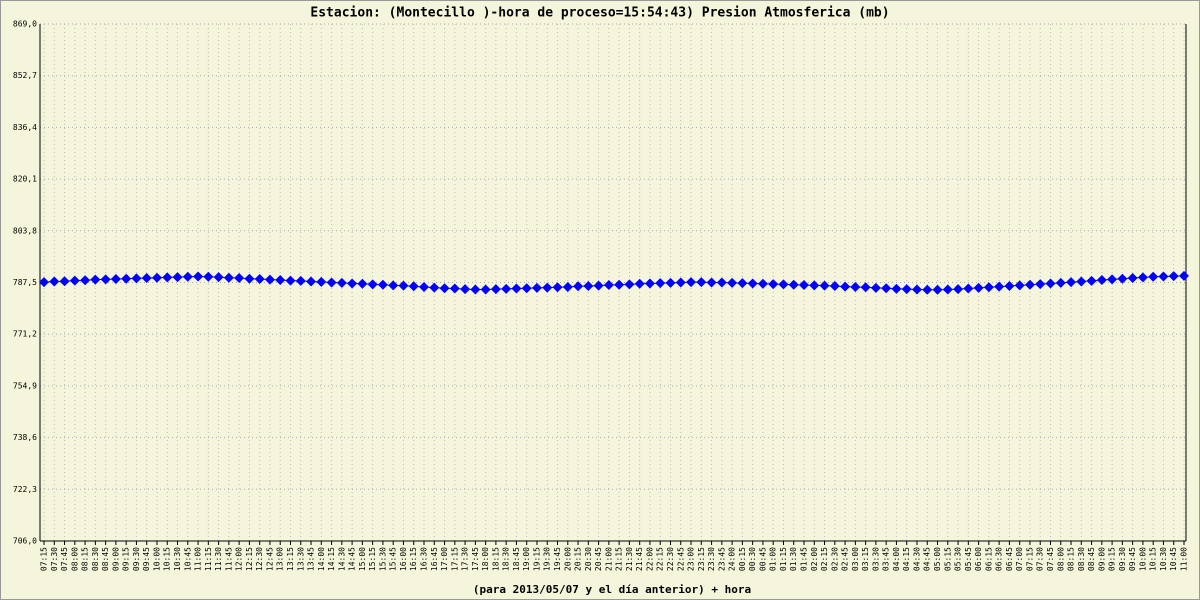 The width and height of the screenshot is (1200, 600). What do you see at coordinates (814, 559) in the screenshot?
I see `x-tick-label: 02:00` at bounding box center [814, 559].